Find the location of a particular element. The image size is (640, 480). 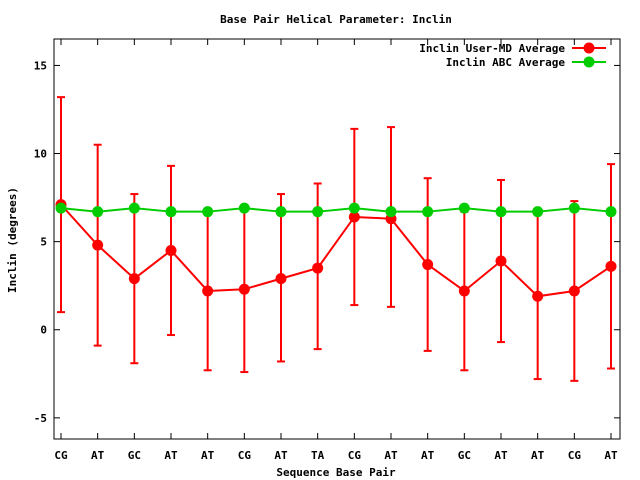

legend-marker-abc is located at coordinates (589, 62).